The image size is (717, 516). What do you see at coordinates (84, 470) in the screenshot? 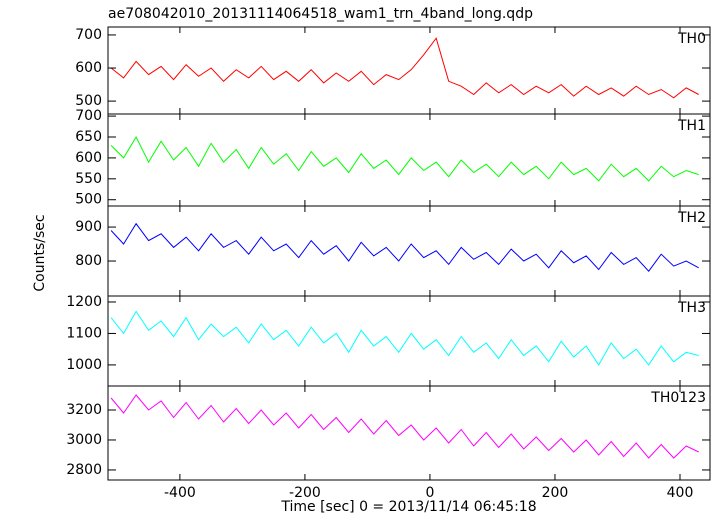
I see `y-tick-label: 2800` at bounding box center [84, 470].